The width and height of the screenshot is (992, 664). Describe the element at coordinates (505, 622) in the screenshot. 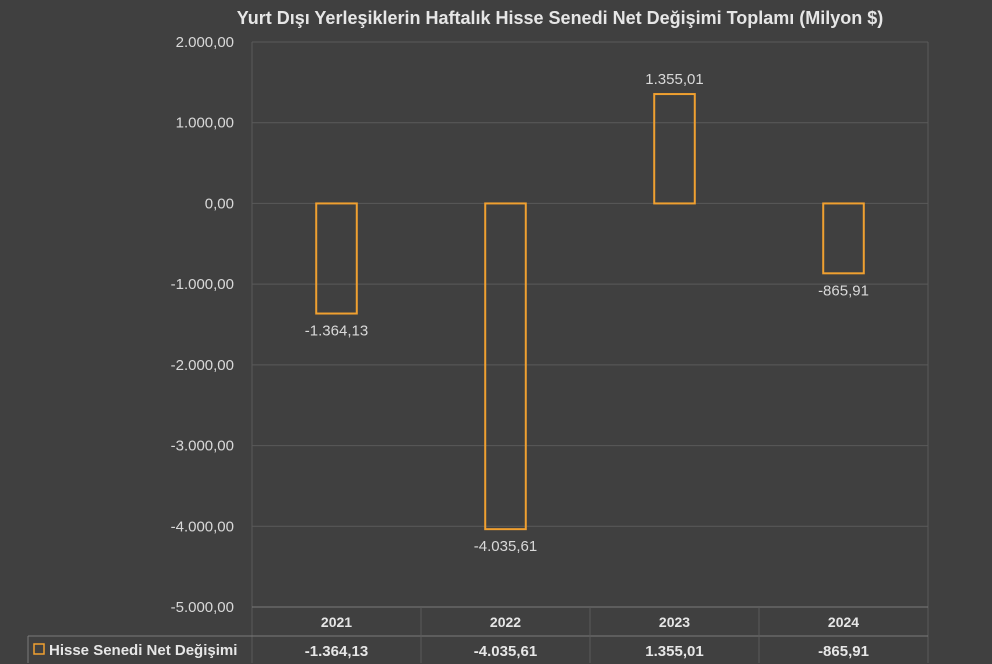

I see `x-category-label: 2022` at that location.